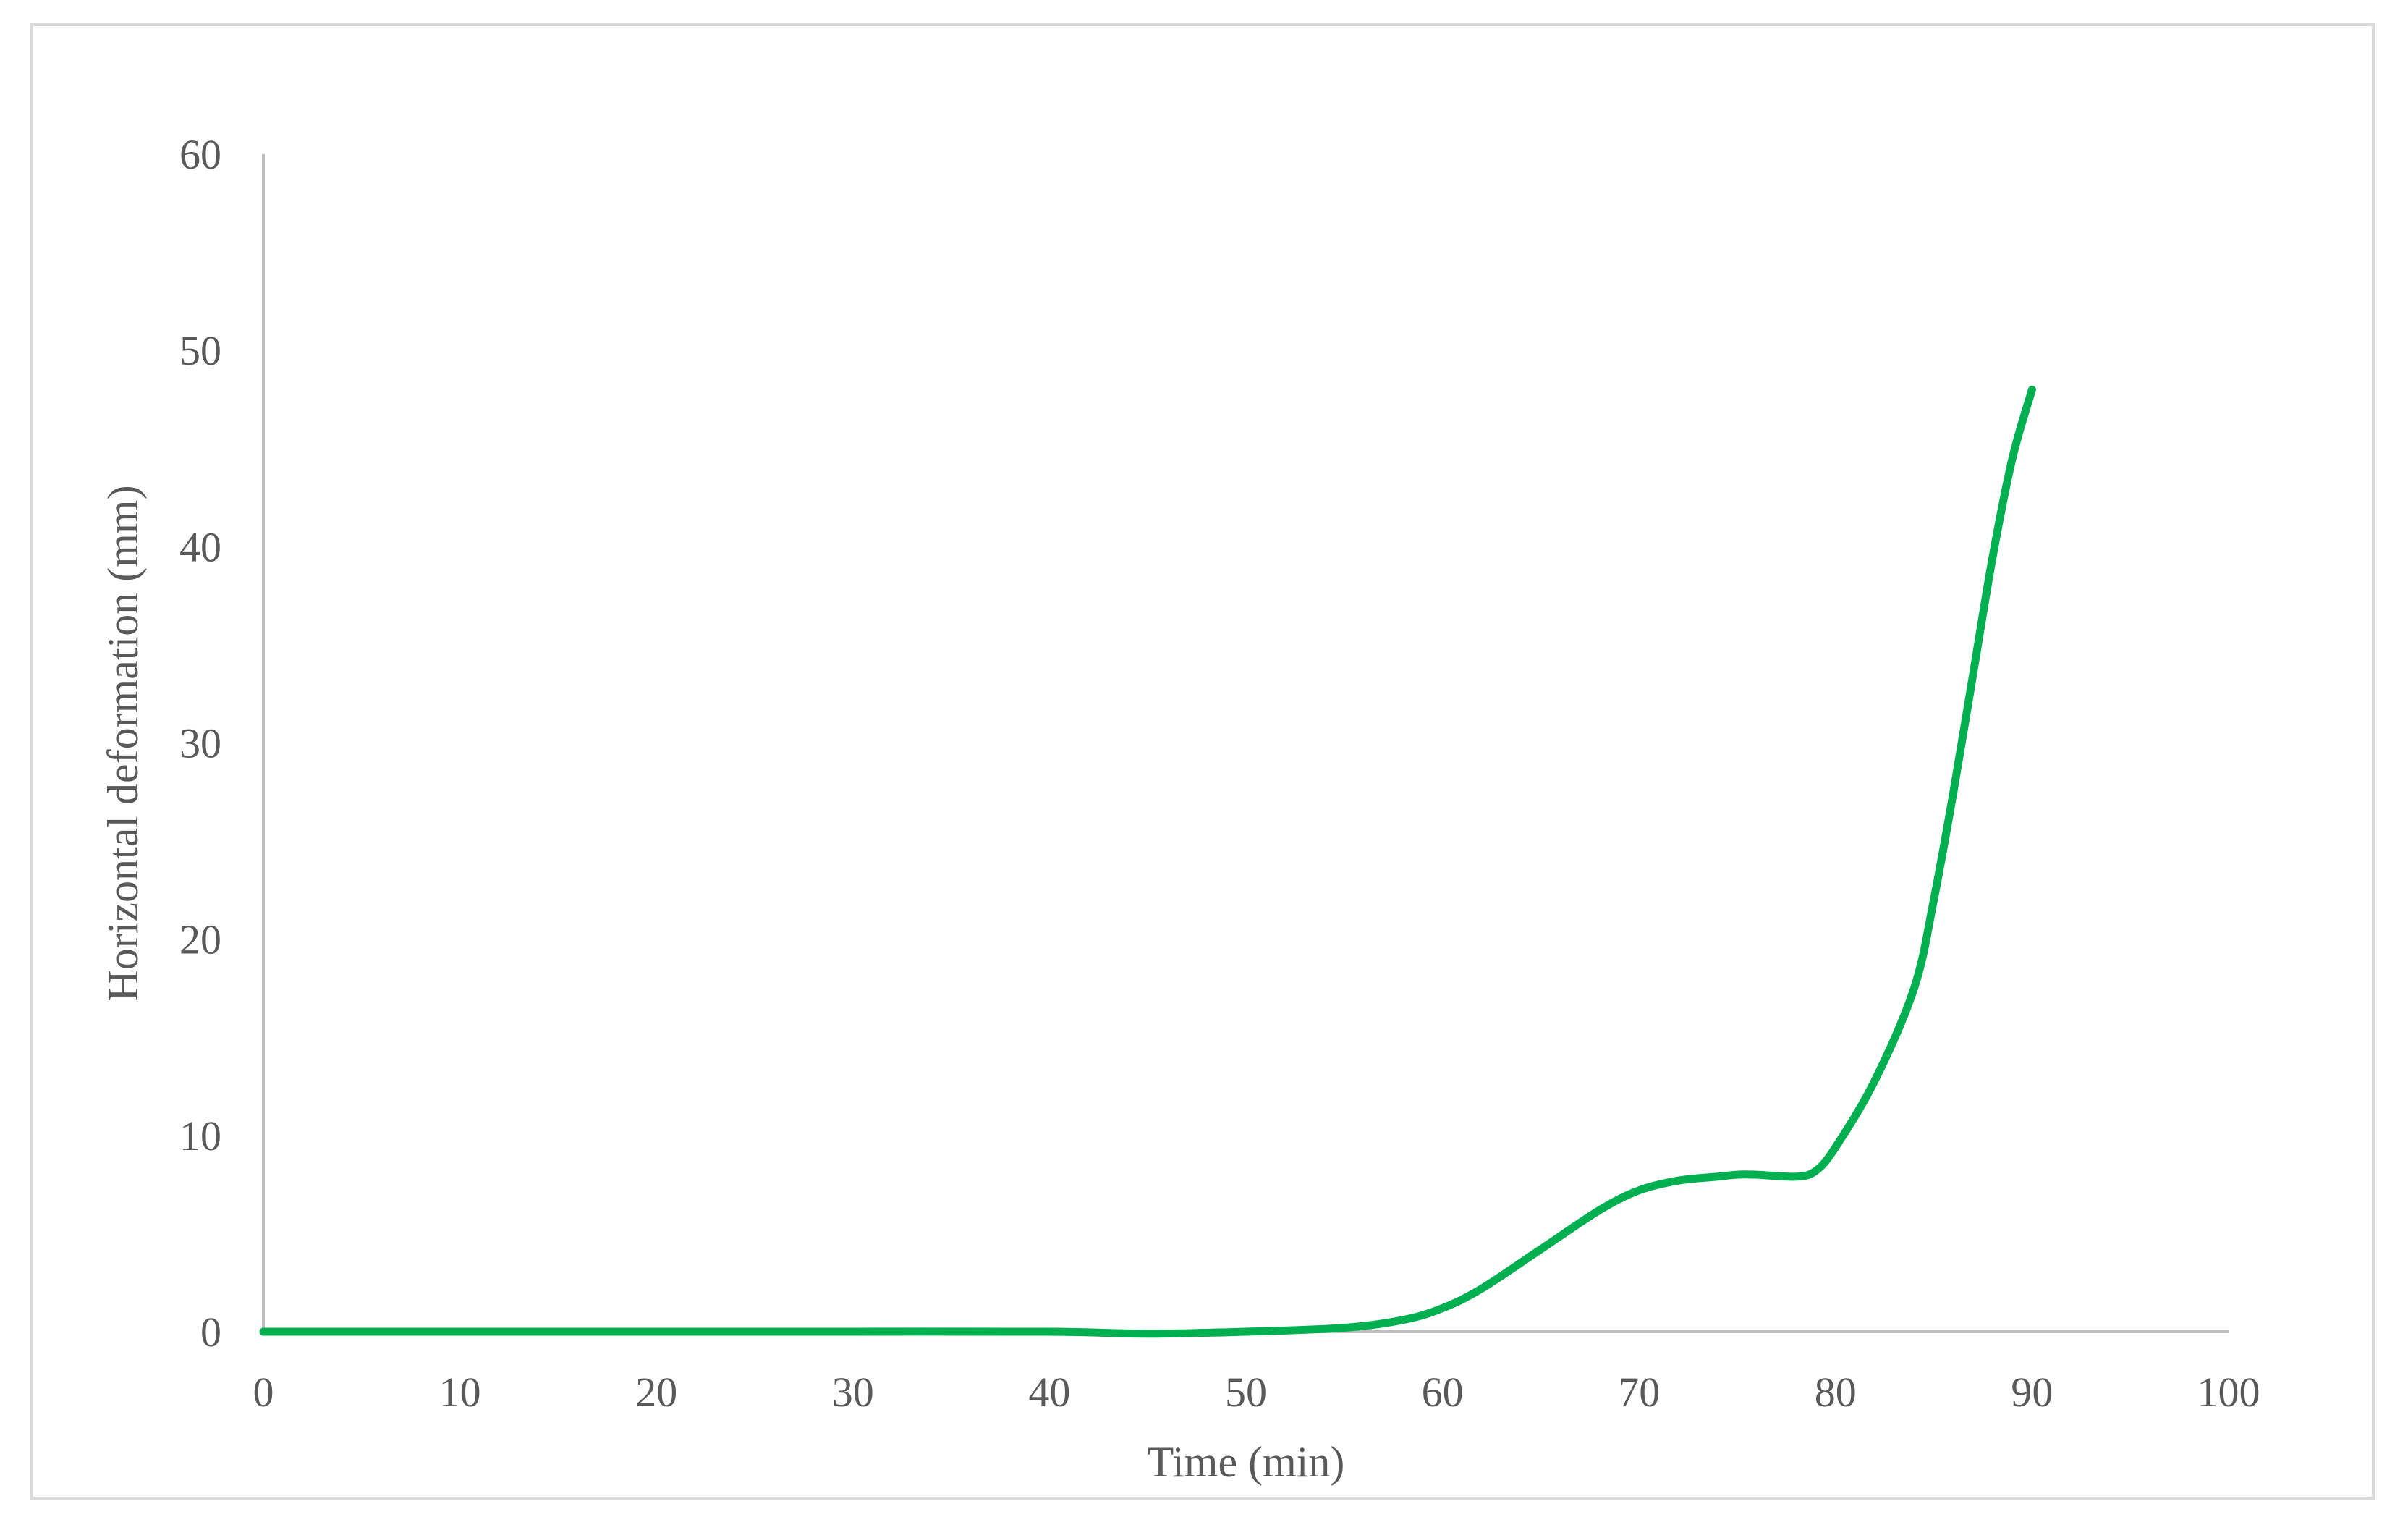 The width and height of the screenshot is (2408, 1530). I want to click on x-axis-title: Time (min), so click(1246, 1462).